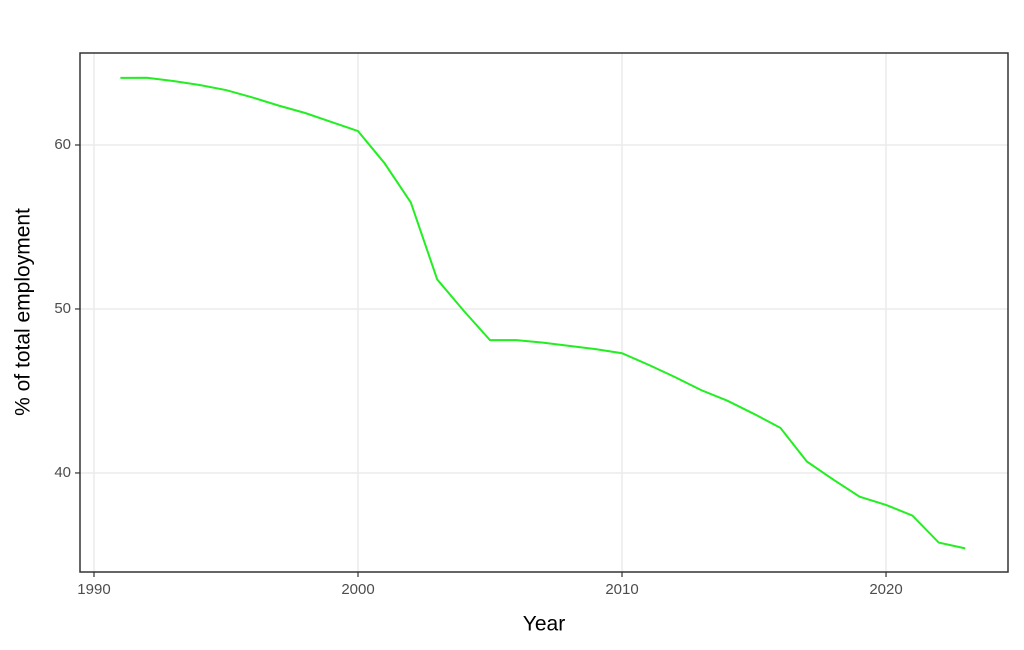  What do you see at coordinates (621, 589) in the screenshot?
I see `x-tick-label: 2010` at bounding box center [621, 589].